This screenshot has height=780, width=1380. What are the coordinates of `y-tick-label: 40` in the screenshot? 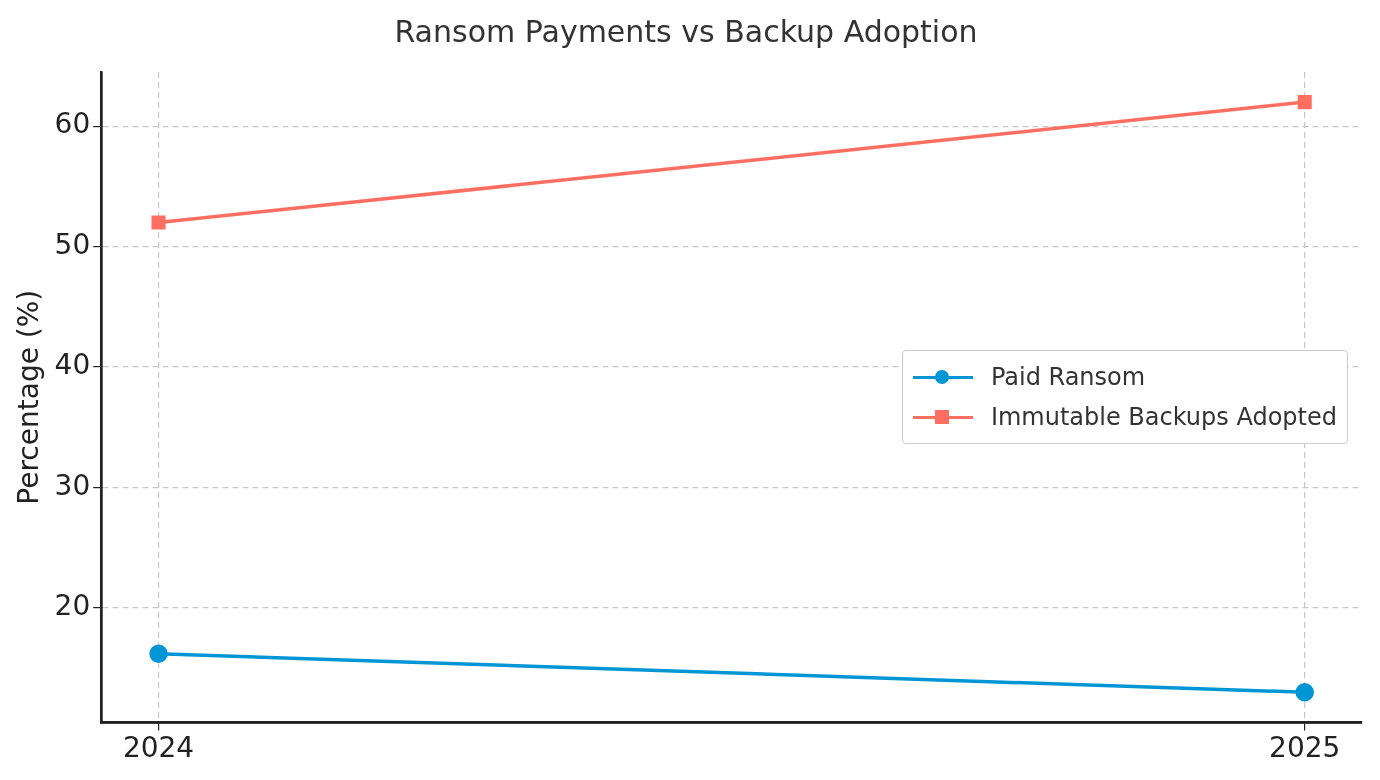 It's located at (72, 365).